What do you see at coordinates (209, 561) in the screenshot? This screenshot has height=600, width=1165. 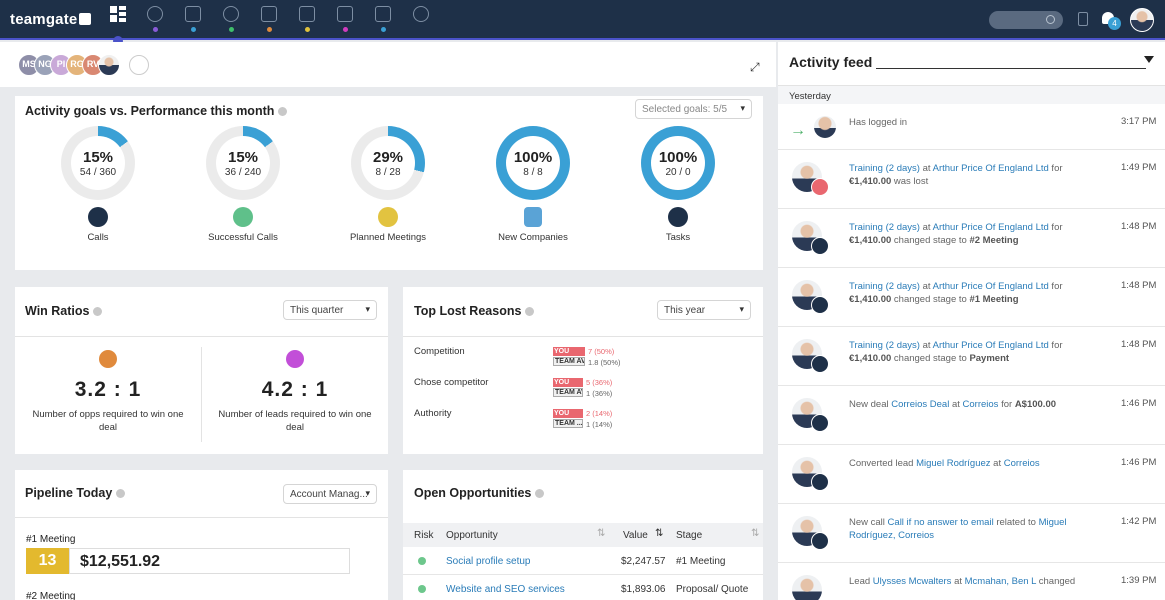 I see `pipeline-stage-amount: $12,551.92` at bounding box center [209, 561].